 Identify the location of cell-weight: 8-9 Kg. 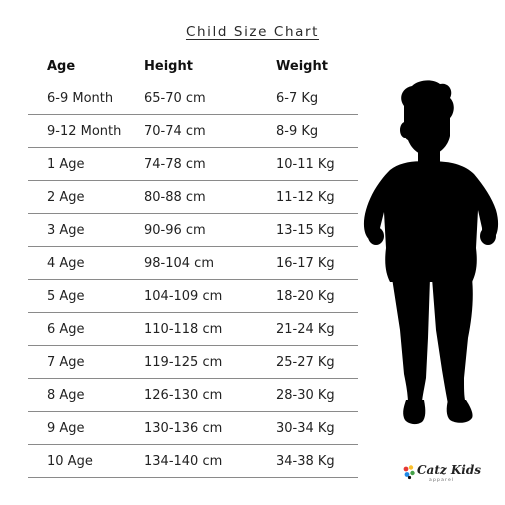
(297, 131).